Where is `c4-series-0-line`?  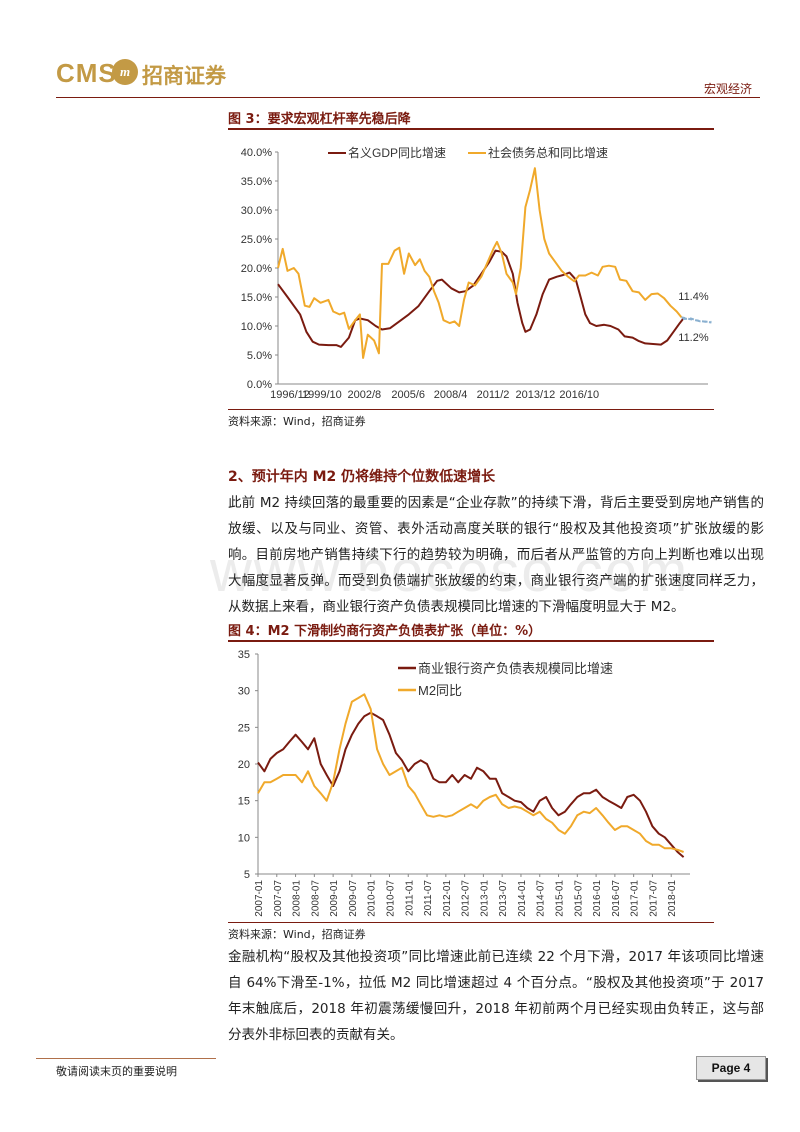
c4-series-0-line is located at coordinates (471, 784).